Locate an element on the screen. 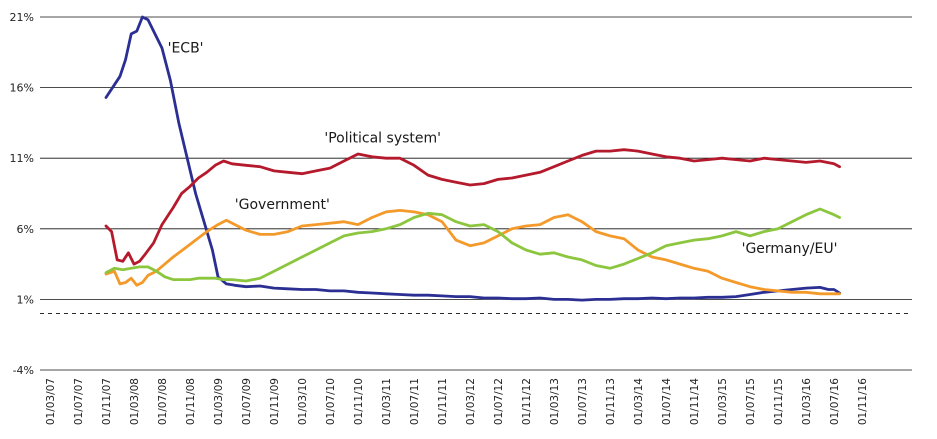 The image size is (937, 439). x-tick-label: 01/07/08 is located at coordinates (163, 401).